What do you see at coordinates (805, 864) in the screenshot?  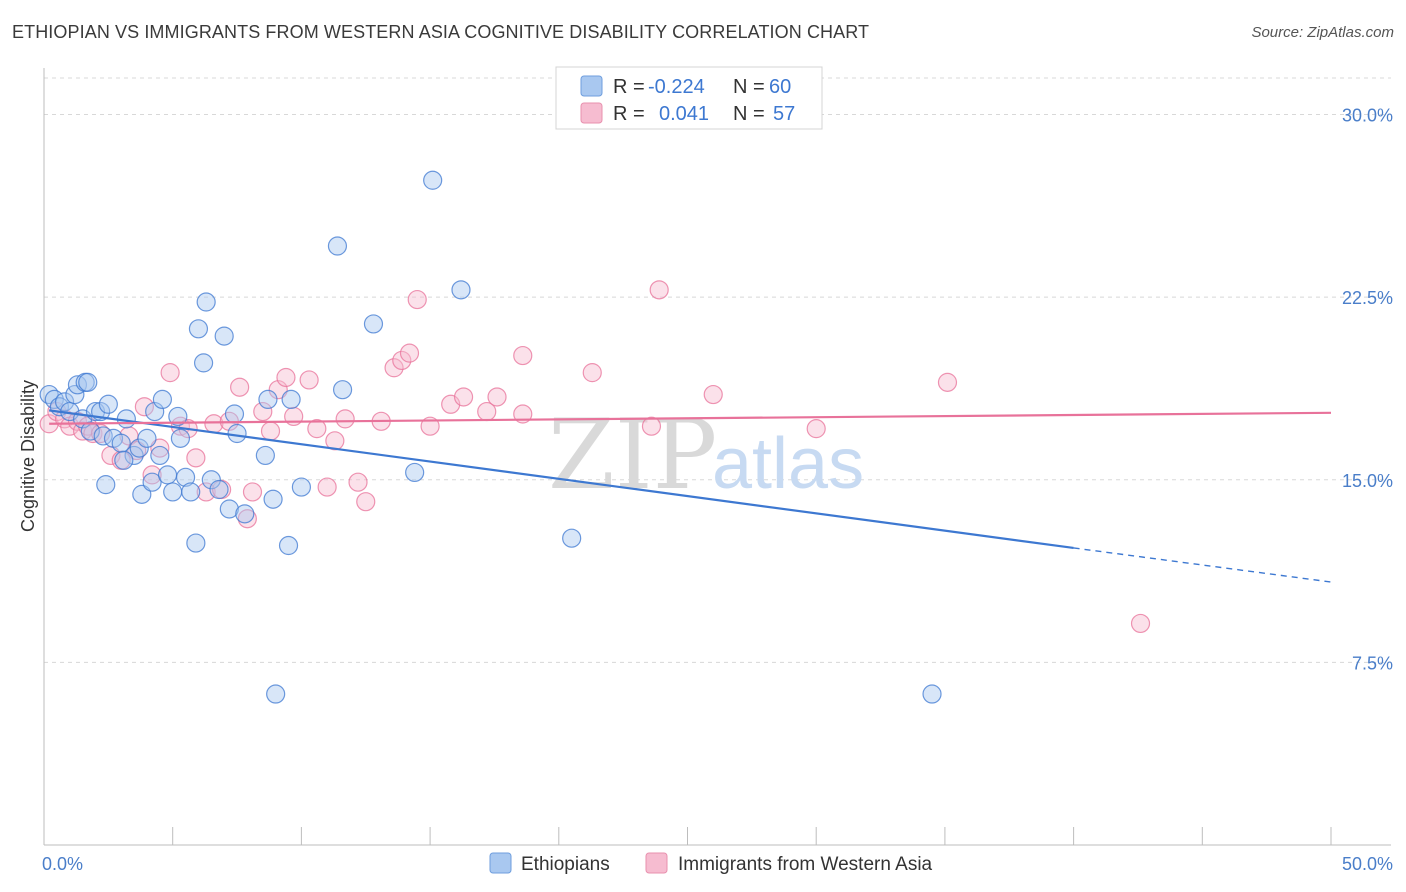 I see `bottom-legend-label-western-asia: Immigrants from Western Asia` at bounding box center [805, 864].